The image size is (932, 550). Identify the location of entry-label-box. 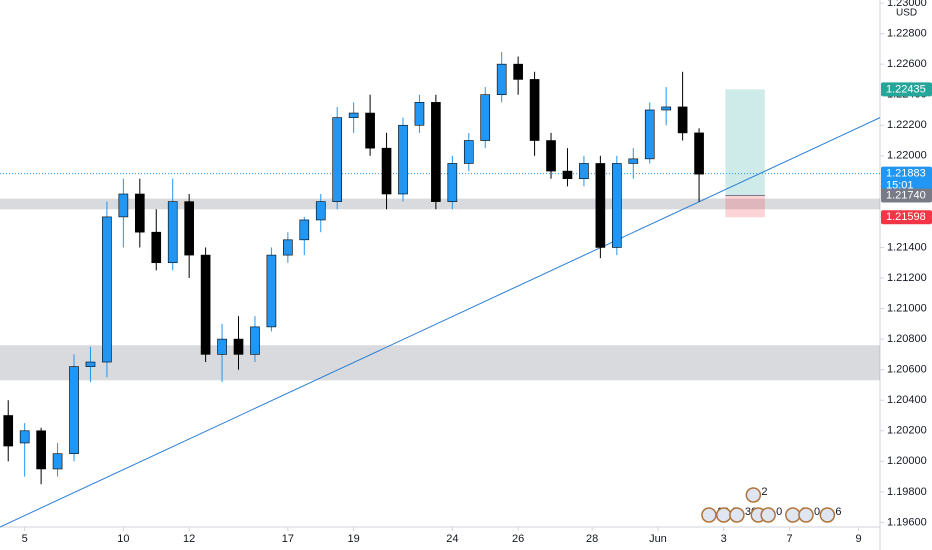
(906, 195).